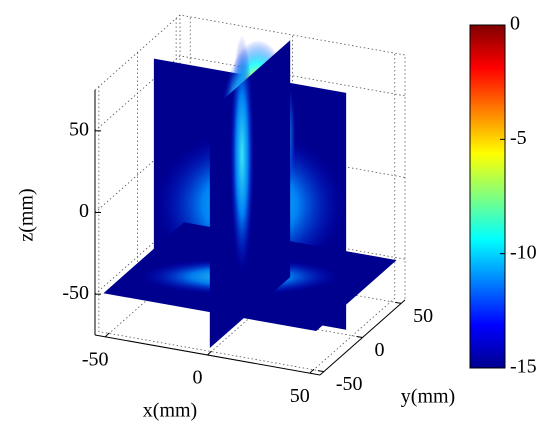 The width and height of the screenshot is (540, 433). I want to click on colorbar-tick-label: -15, so click(523, 367).